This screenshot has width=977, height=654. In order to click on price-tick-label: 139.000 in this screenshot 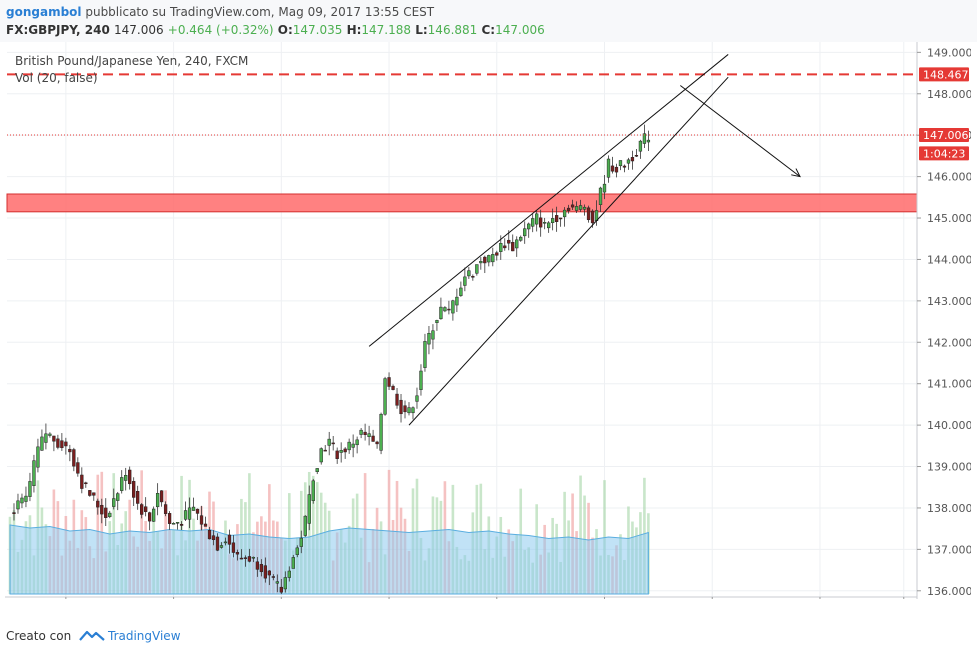, I will do `click(949, 467)`.